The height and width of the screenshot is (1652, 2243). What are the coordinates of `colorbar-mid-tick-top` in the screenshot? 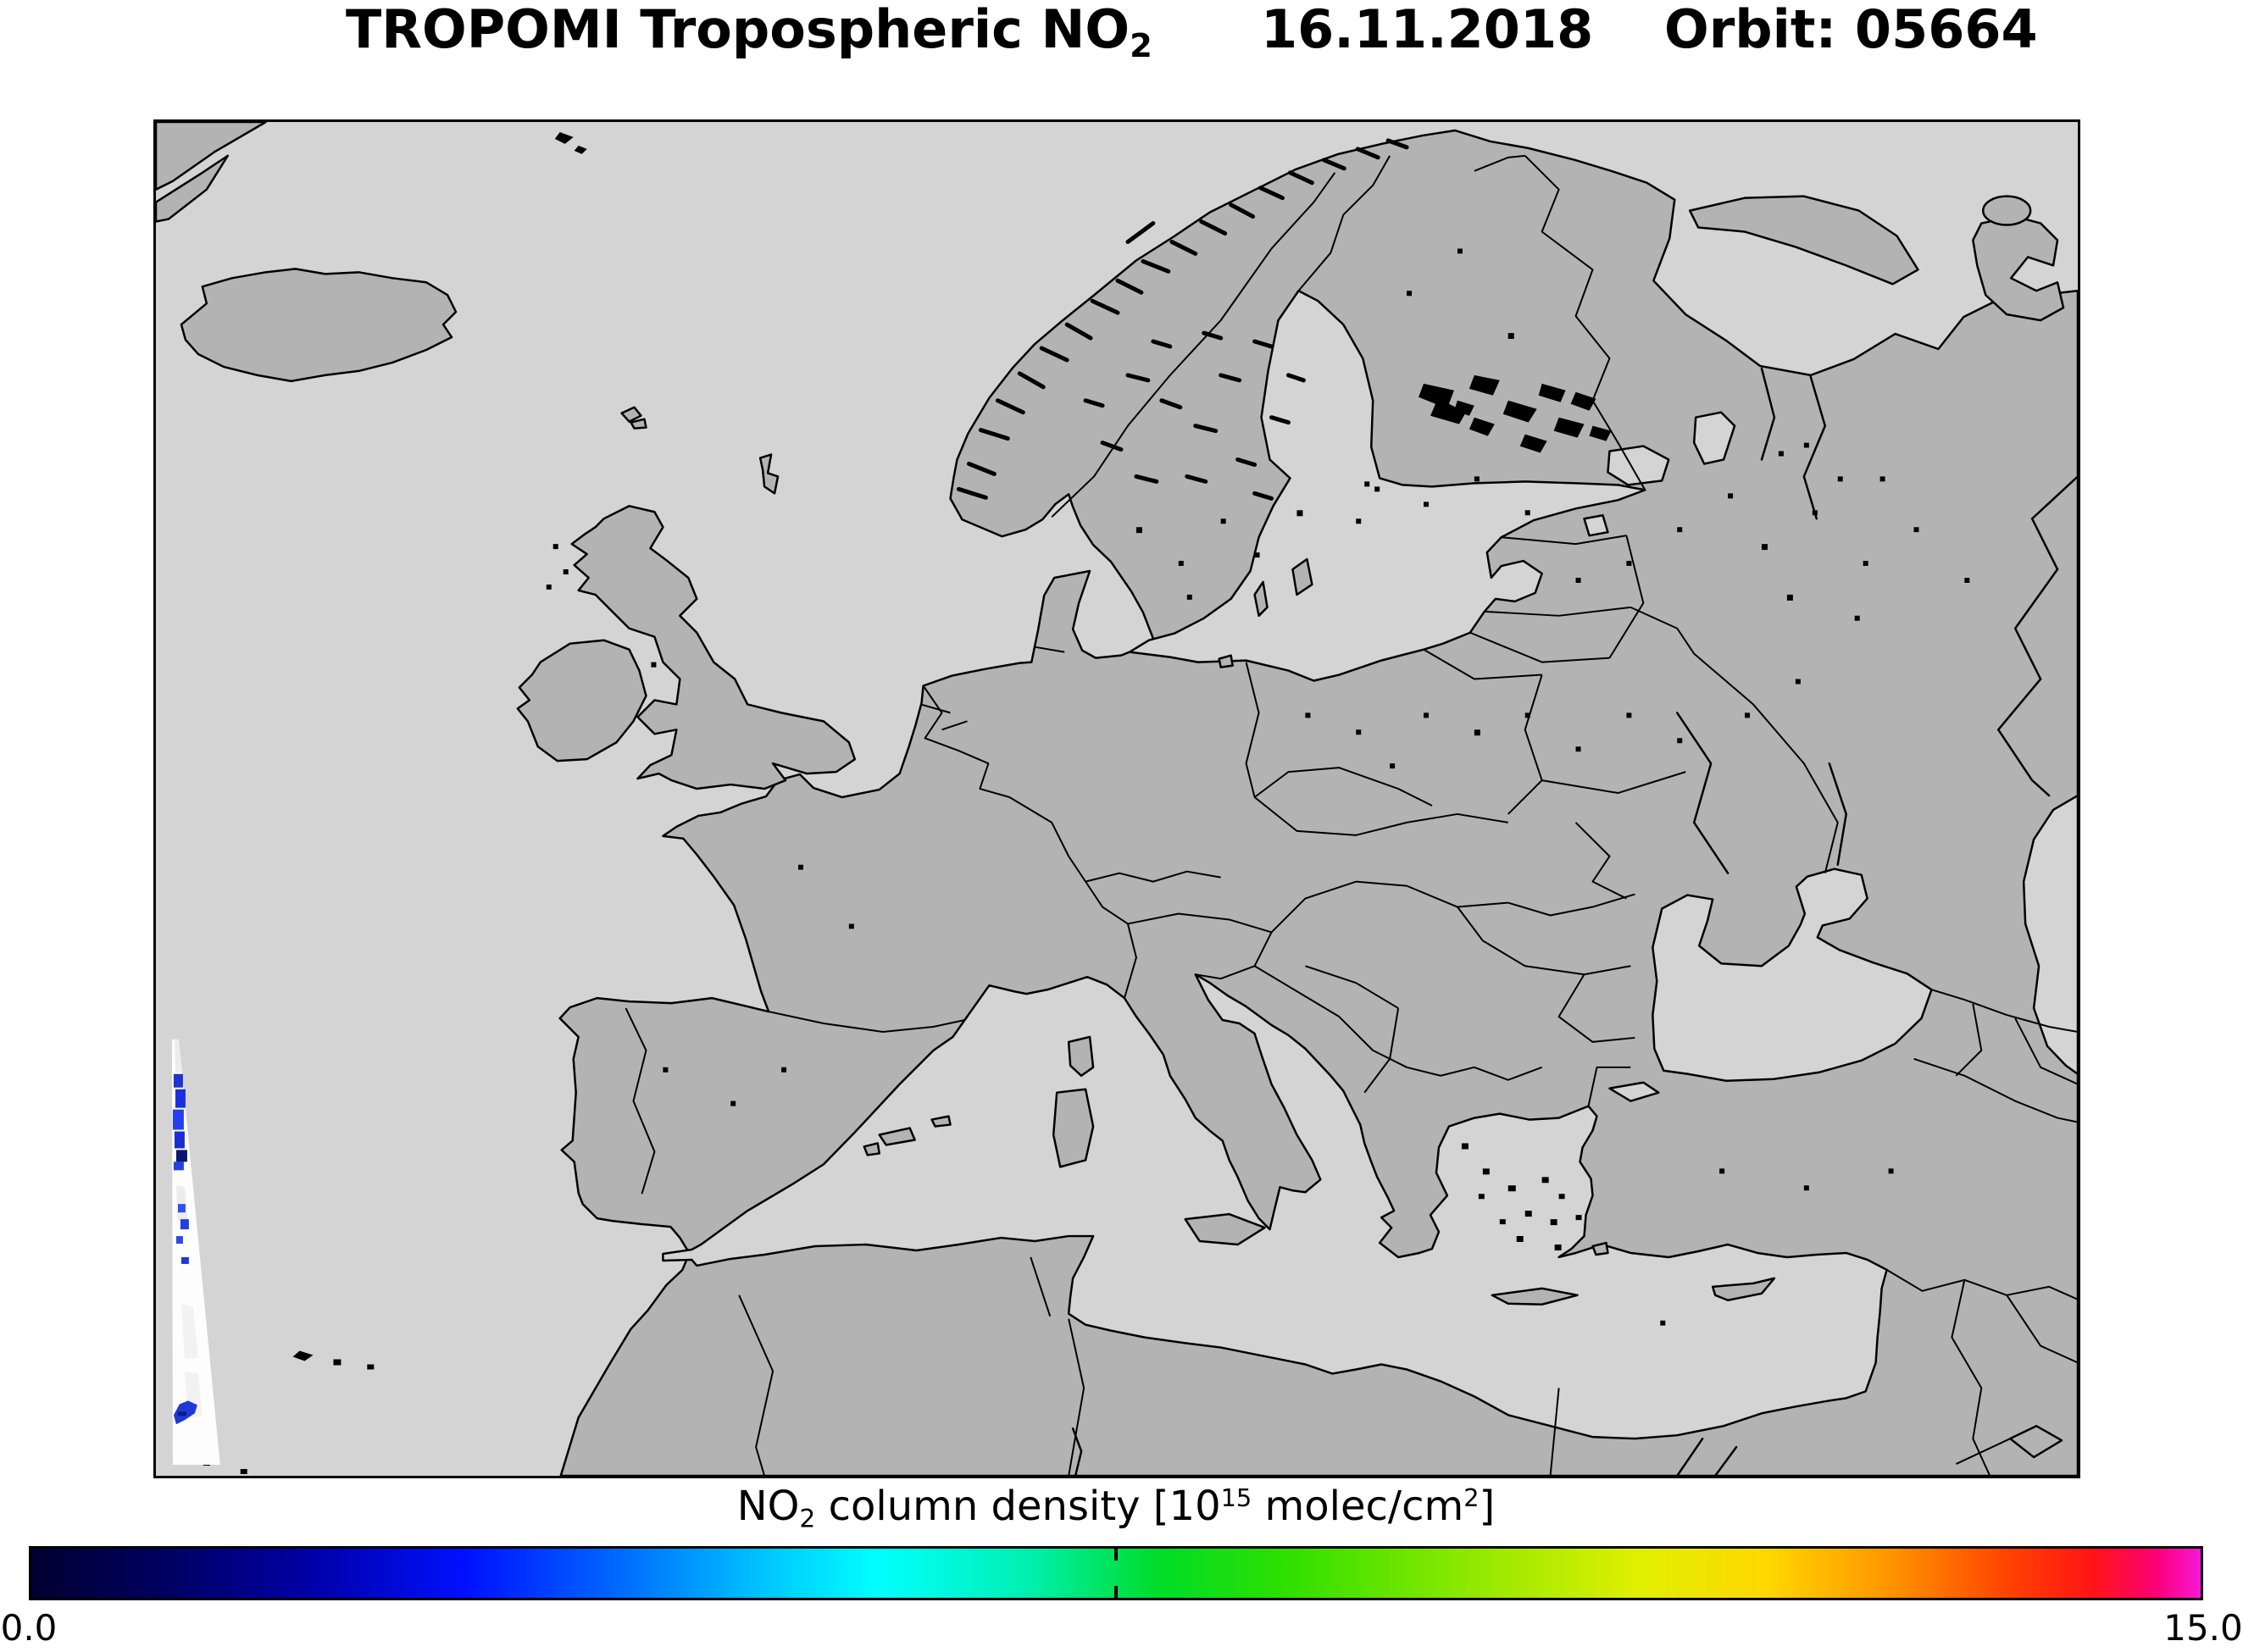 It's located at (1116, 1555).